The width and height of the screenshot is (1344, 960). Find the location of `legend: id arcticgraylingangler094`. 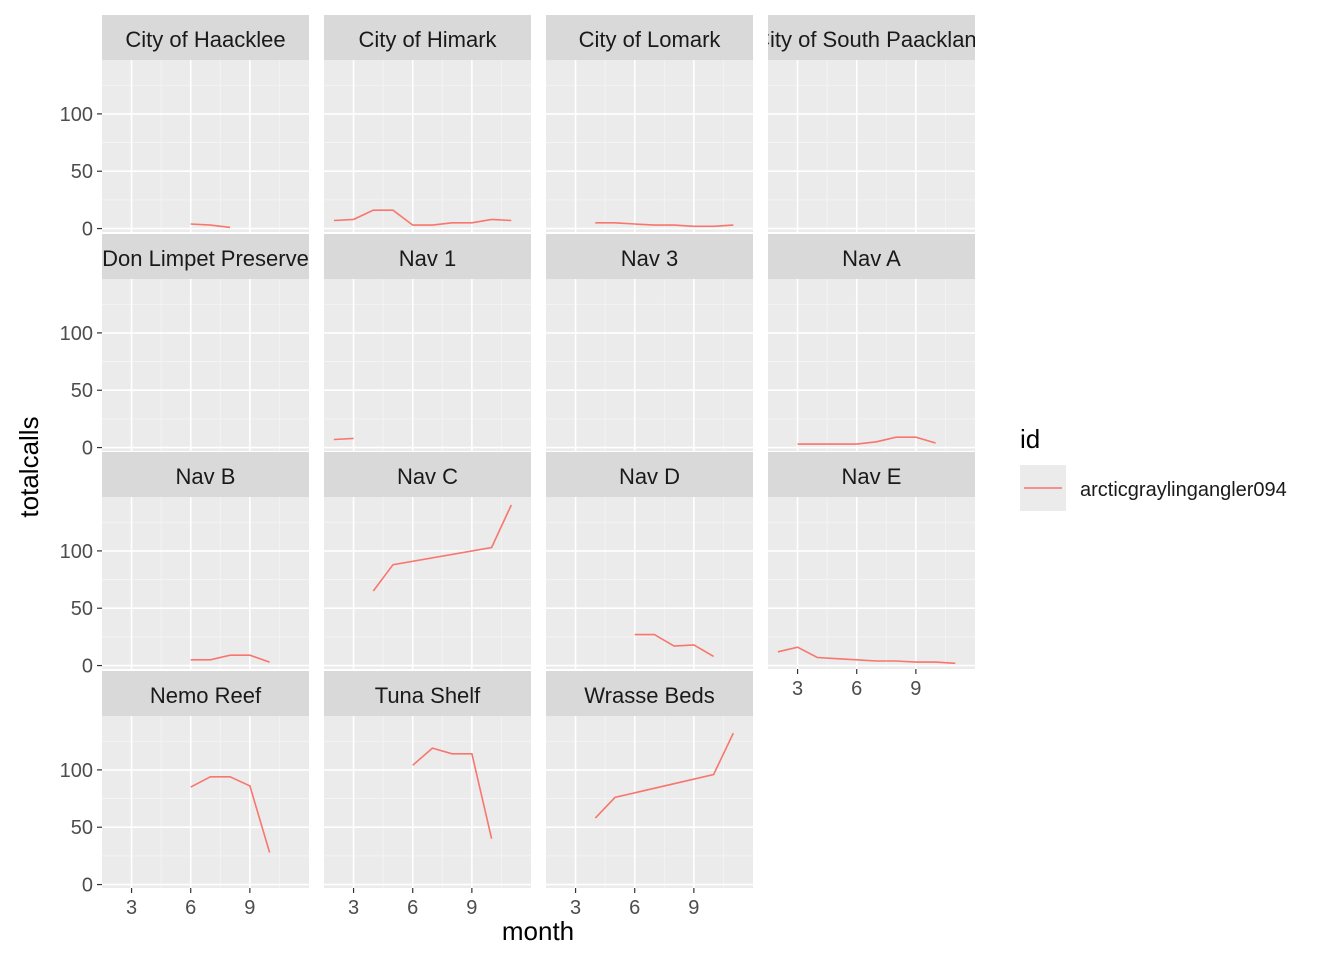

legend: id arcticgraylingangler094 is located at coordinates (1153, 467).